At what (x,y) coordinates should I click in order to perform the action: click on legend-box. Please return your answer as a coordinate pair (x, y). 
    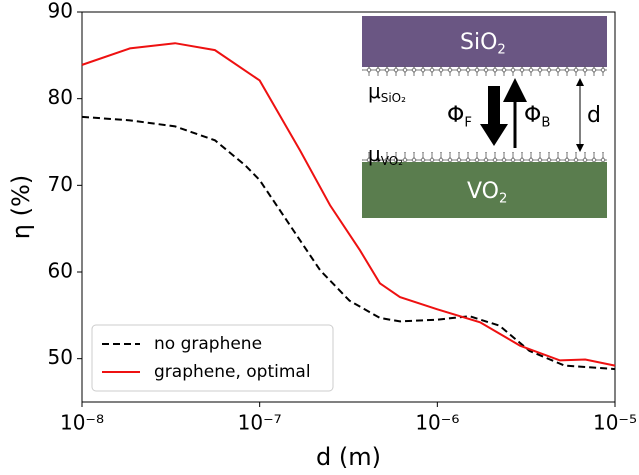
    Looking at the image, I should click on (212, 358).